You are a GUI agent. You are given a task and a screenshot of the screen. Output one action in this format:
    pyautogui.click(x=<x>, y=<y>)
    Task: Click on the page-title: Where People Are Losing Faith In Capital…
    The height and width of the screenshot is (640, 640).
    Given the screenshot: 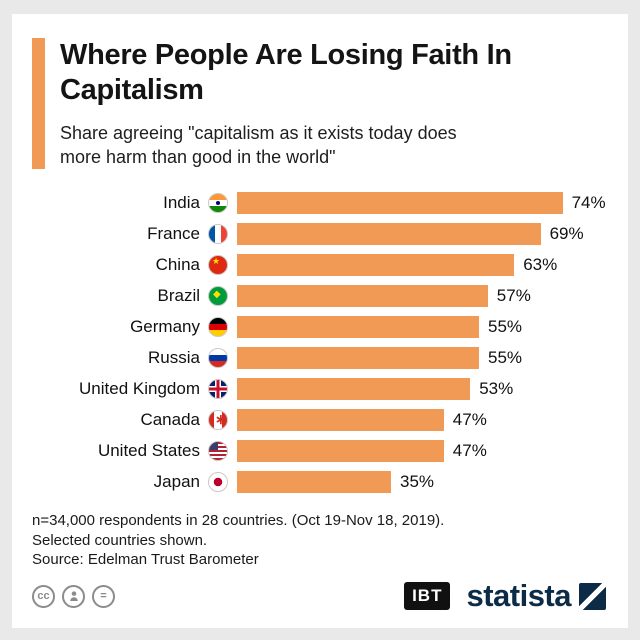 What is the action you would take?
    pyautogui.click(x=286, y=73)
    